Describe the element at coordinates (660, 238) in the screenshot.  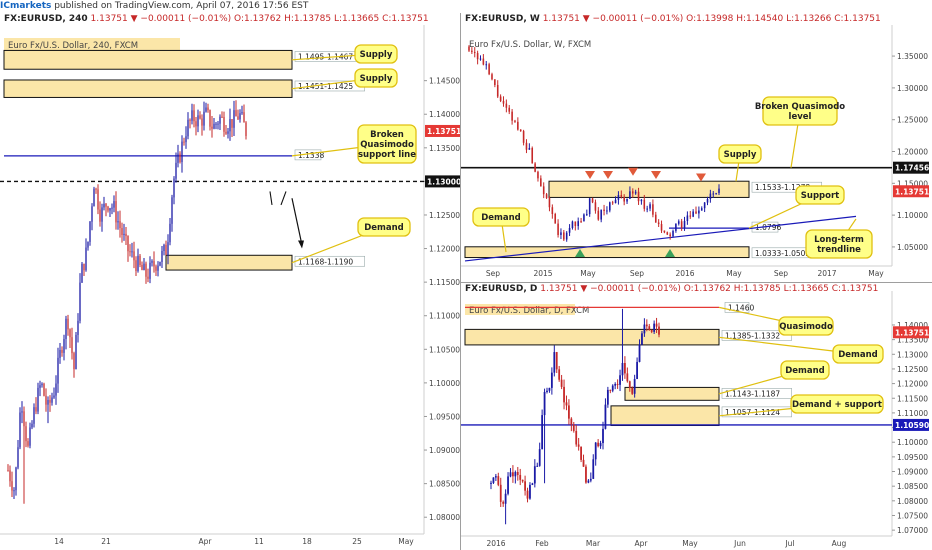
I see `cW-long-term-trendline` at that location.